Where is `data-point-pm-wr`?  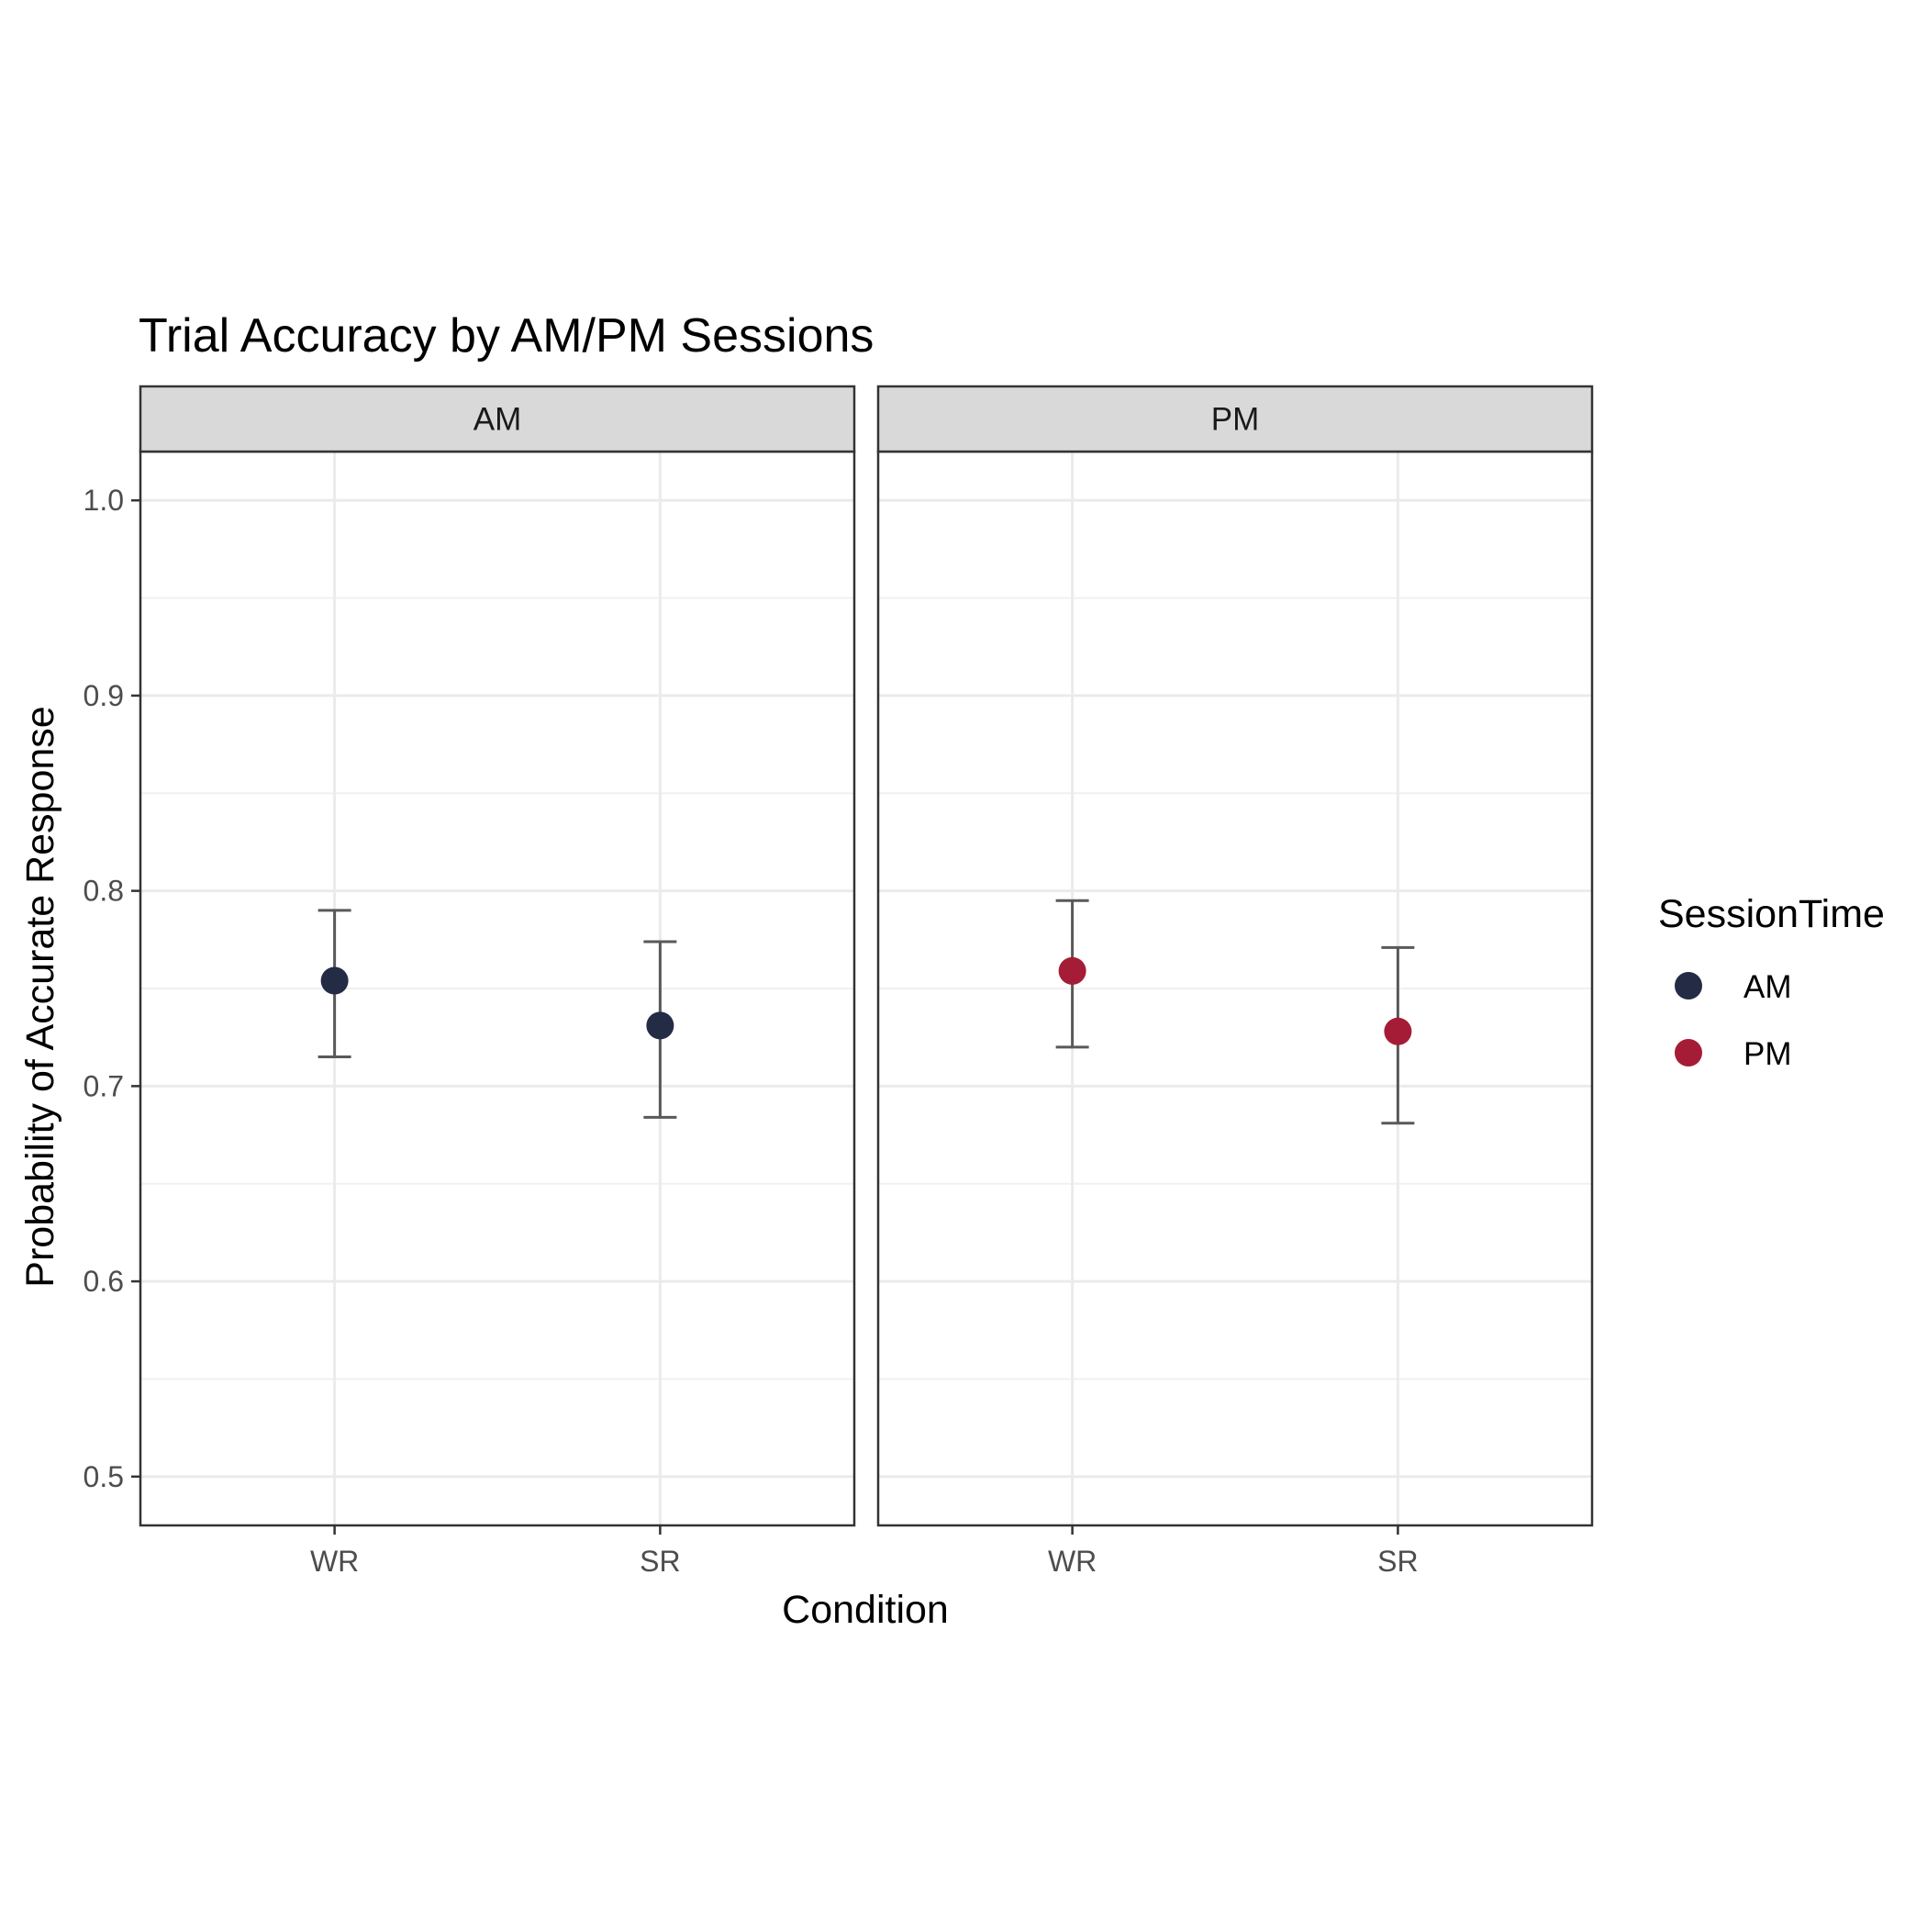
data-point-pm-wr is located at coordinates (1072, 971).